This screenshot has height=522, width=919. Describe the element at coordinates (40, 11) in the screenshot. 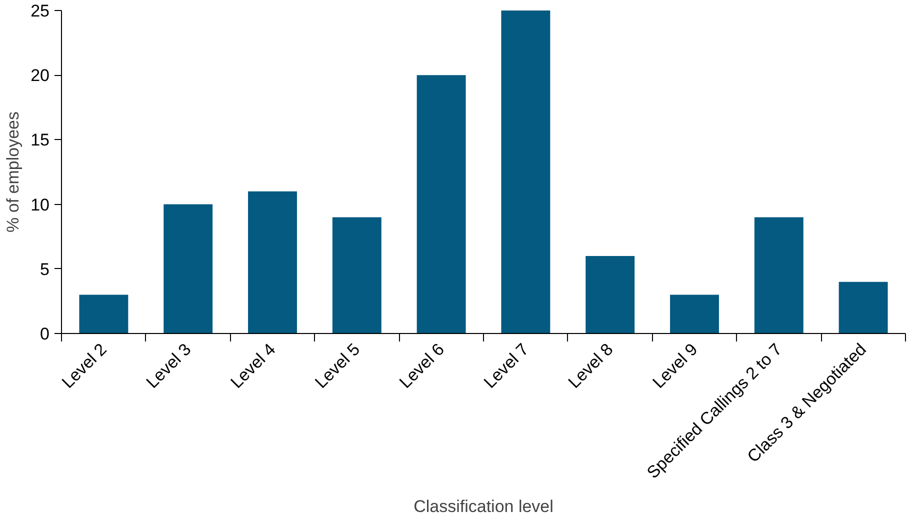

I see `y-tick-label: 25` at that location.